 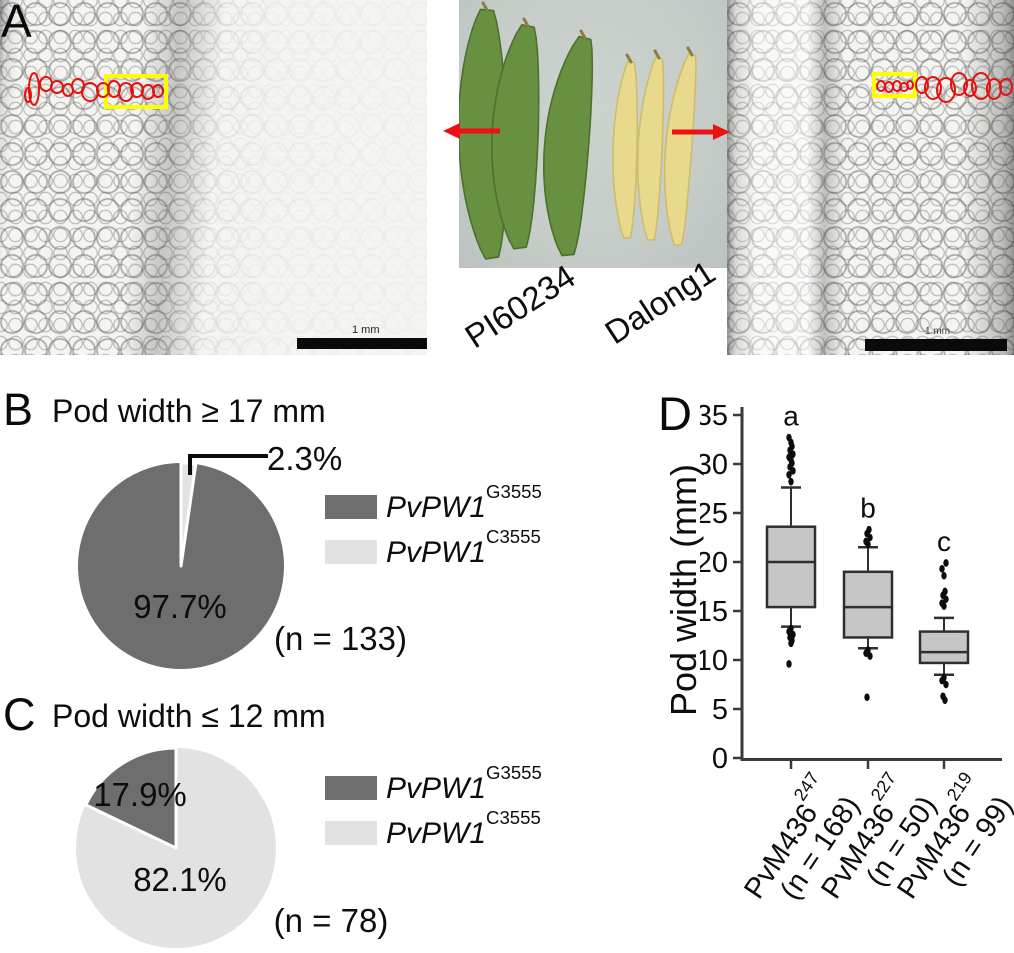 I want to click on svg-text: 20, so click(x=714, y=563).